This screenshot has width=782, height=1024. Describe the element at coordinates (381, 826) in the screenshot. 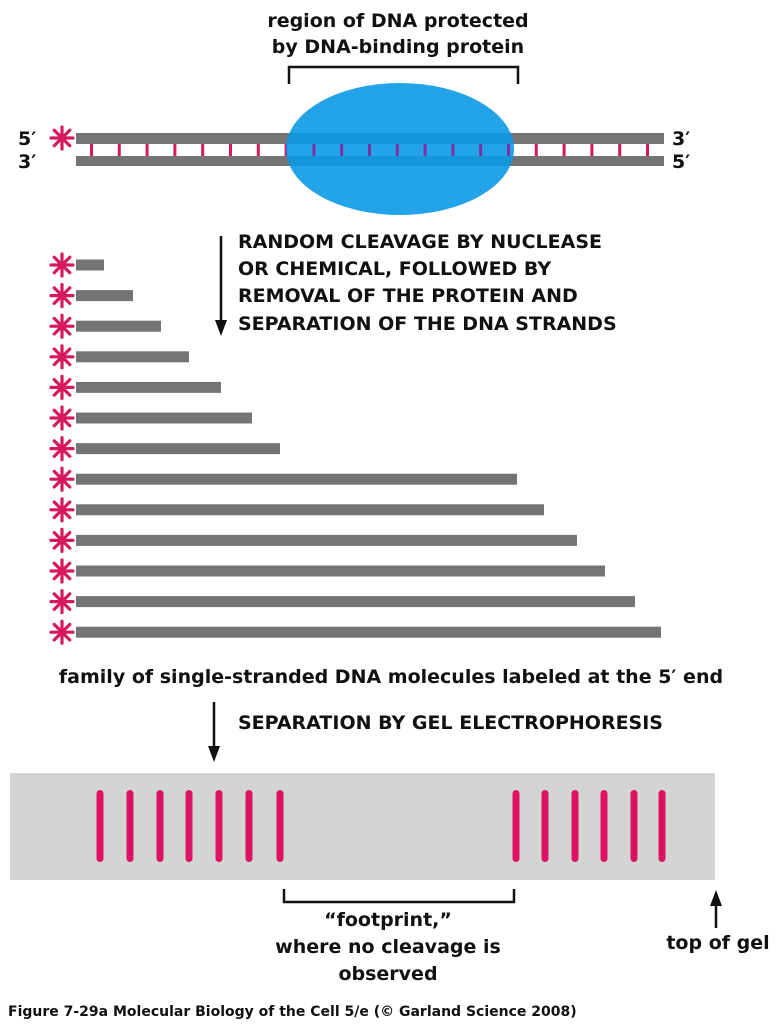

I see `gel-bands` at that location.